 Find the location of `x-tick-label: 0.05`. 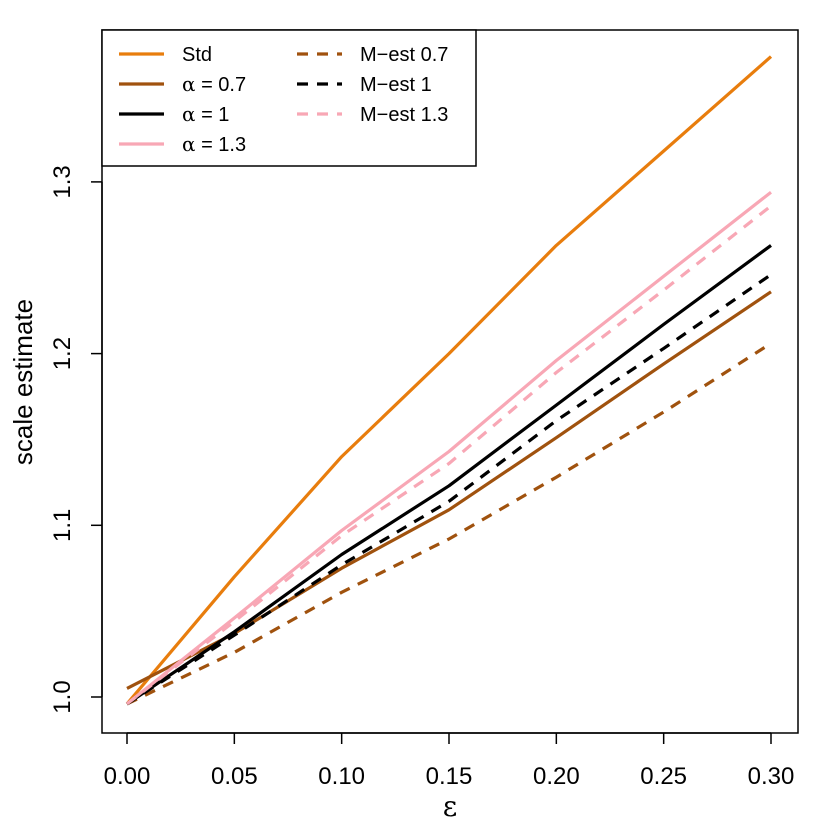

x-tick-label: 0.05 is located at coordinates (234, 776).